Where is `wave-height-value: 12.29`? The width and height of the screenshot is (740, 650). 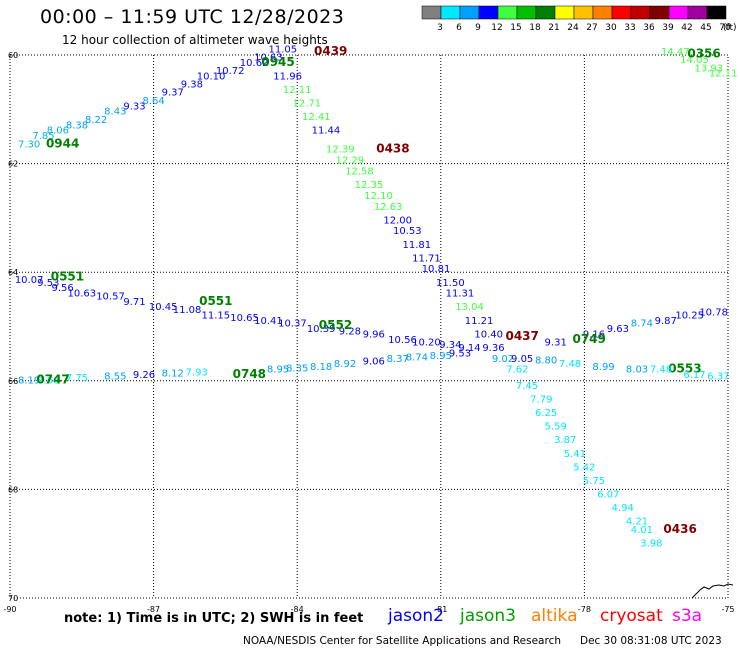
wave-height-value: 12.29 is located at coordinates (350, 161).